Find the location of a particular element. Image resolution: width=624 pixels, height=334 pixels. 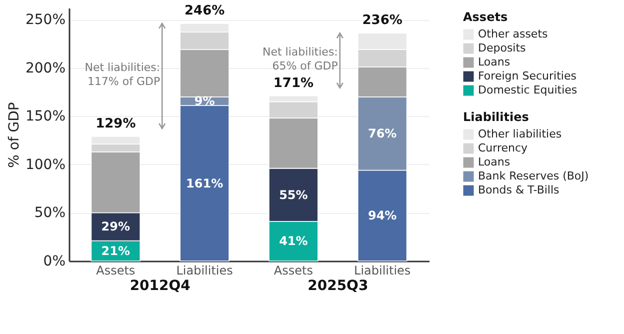

y-tick-label: 0% is located at coordinates (54, 262).